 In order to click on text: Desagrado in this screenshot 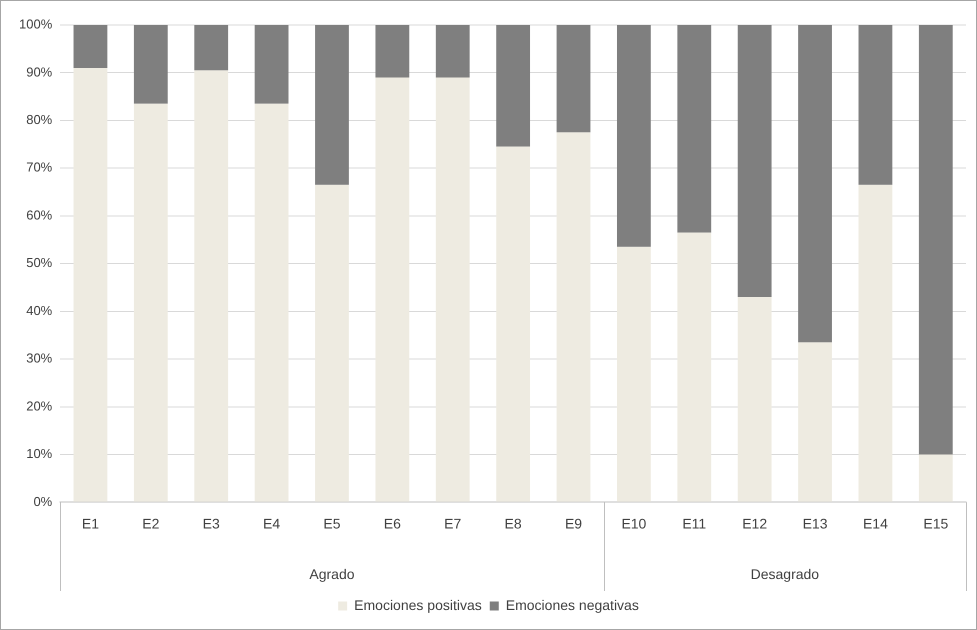, I will do `click(785, 574)`.